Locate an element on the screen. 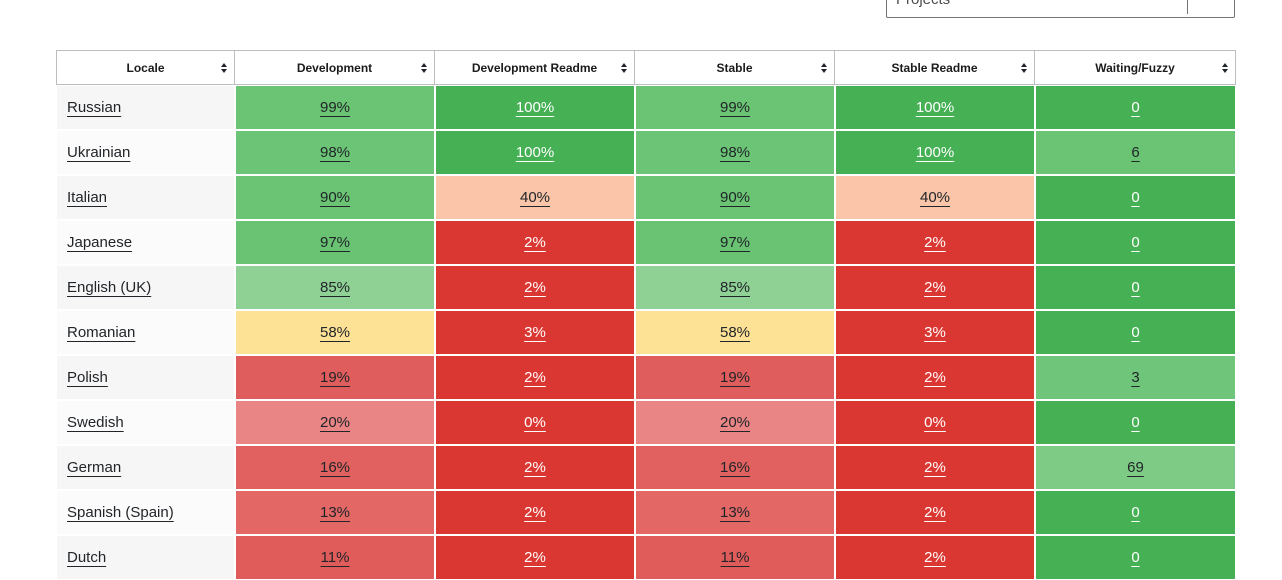  column-header-stable: Stable is located at coordinates (735, 67).